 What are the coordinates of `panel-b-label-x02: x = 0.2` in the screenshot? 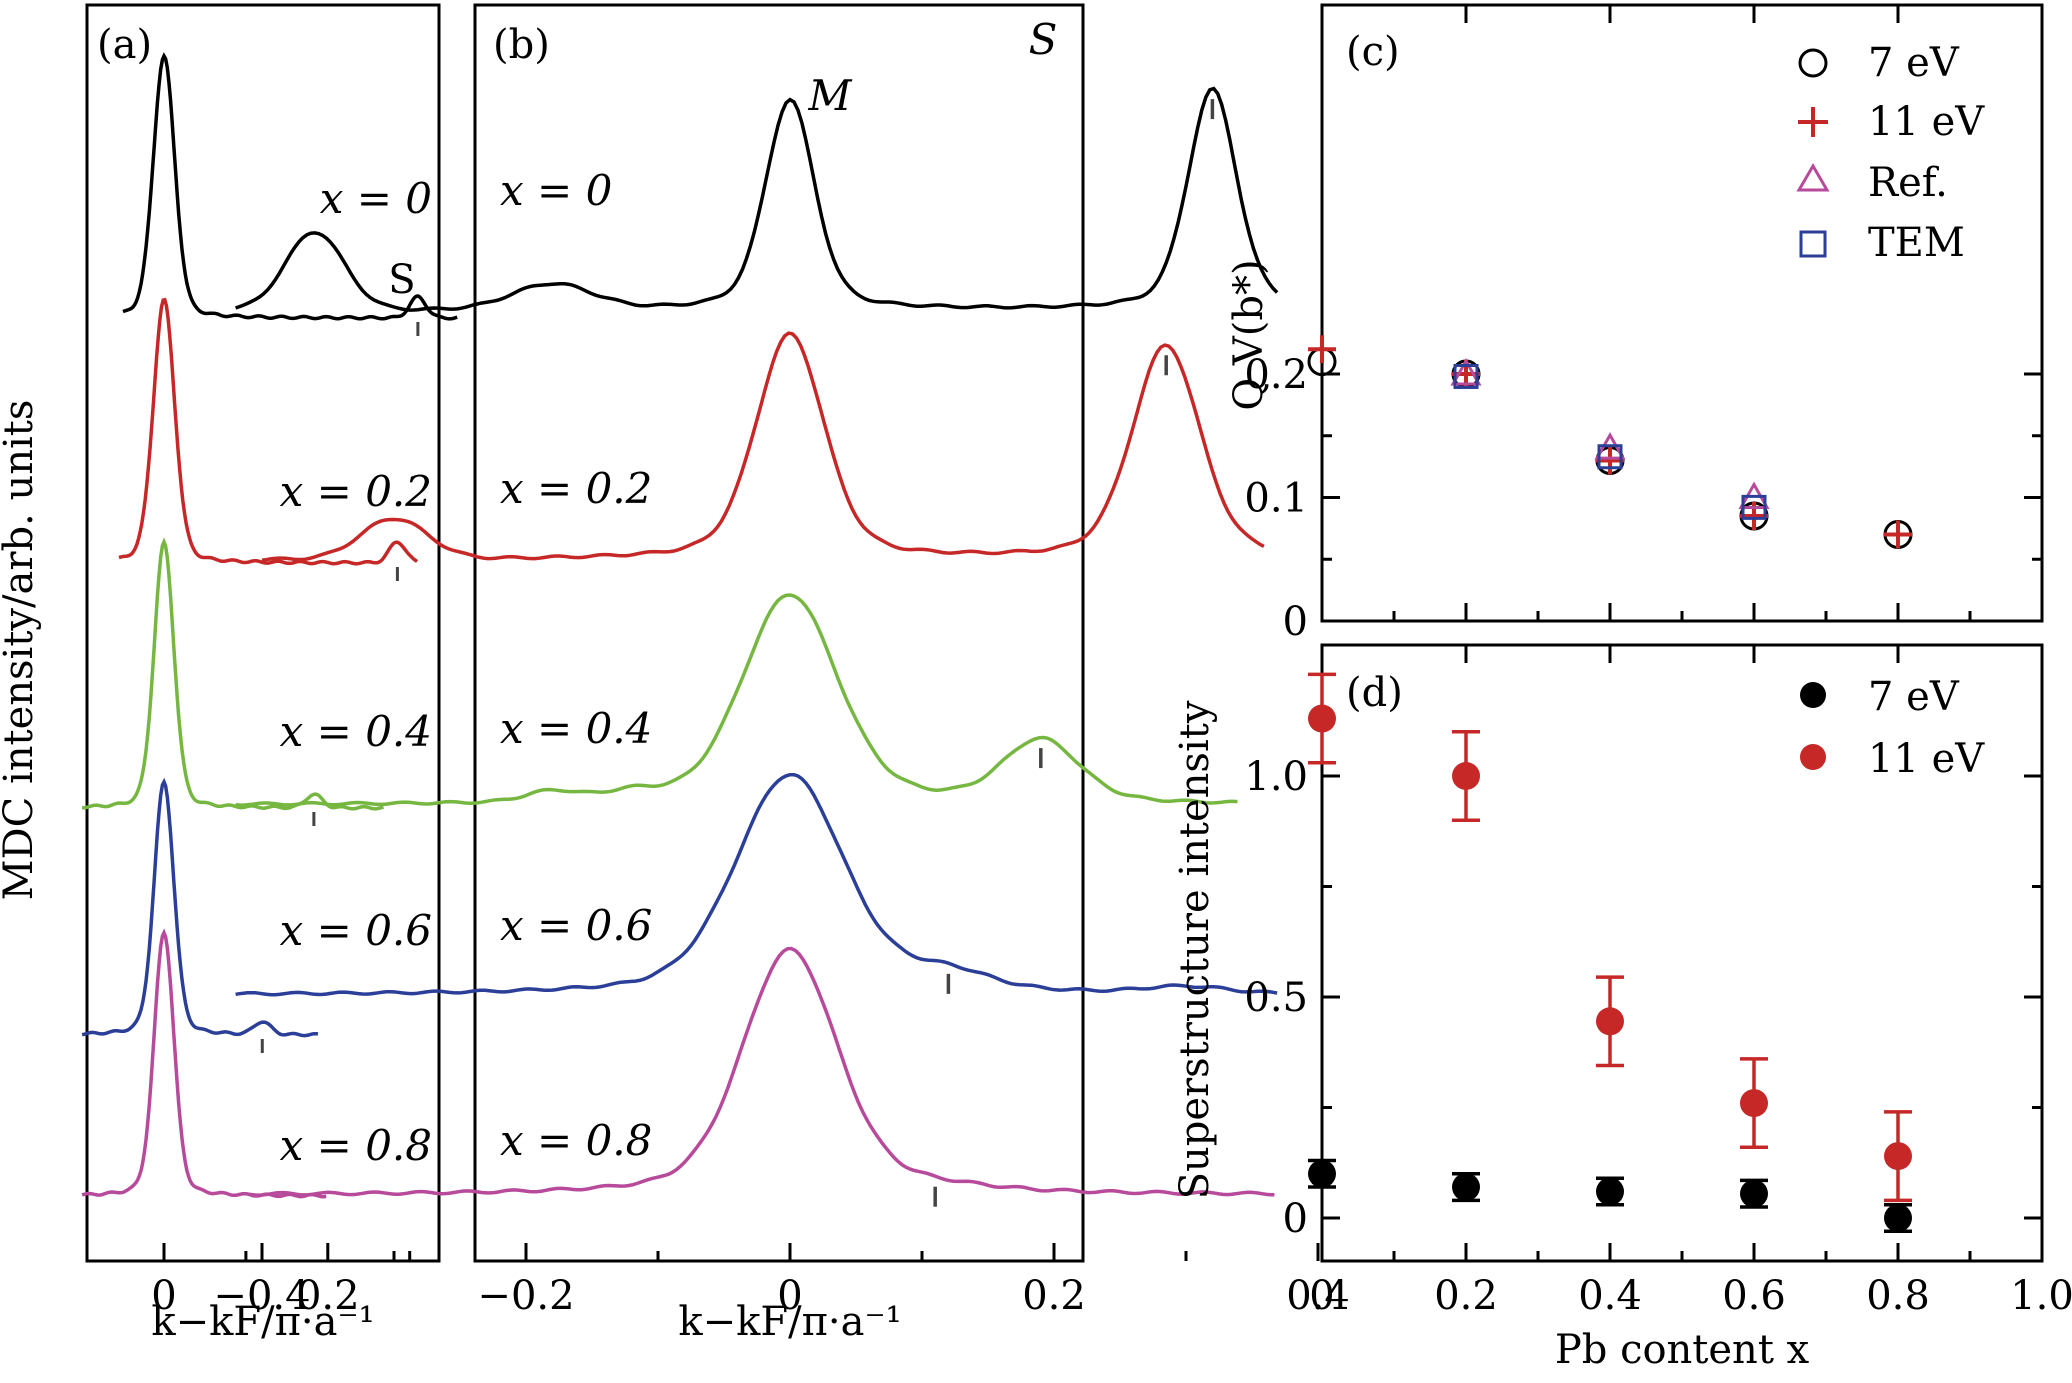 It's located at (576, 488).